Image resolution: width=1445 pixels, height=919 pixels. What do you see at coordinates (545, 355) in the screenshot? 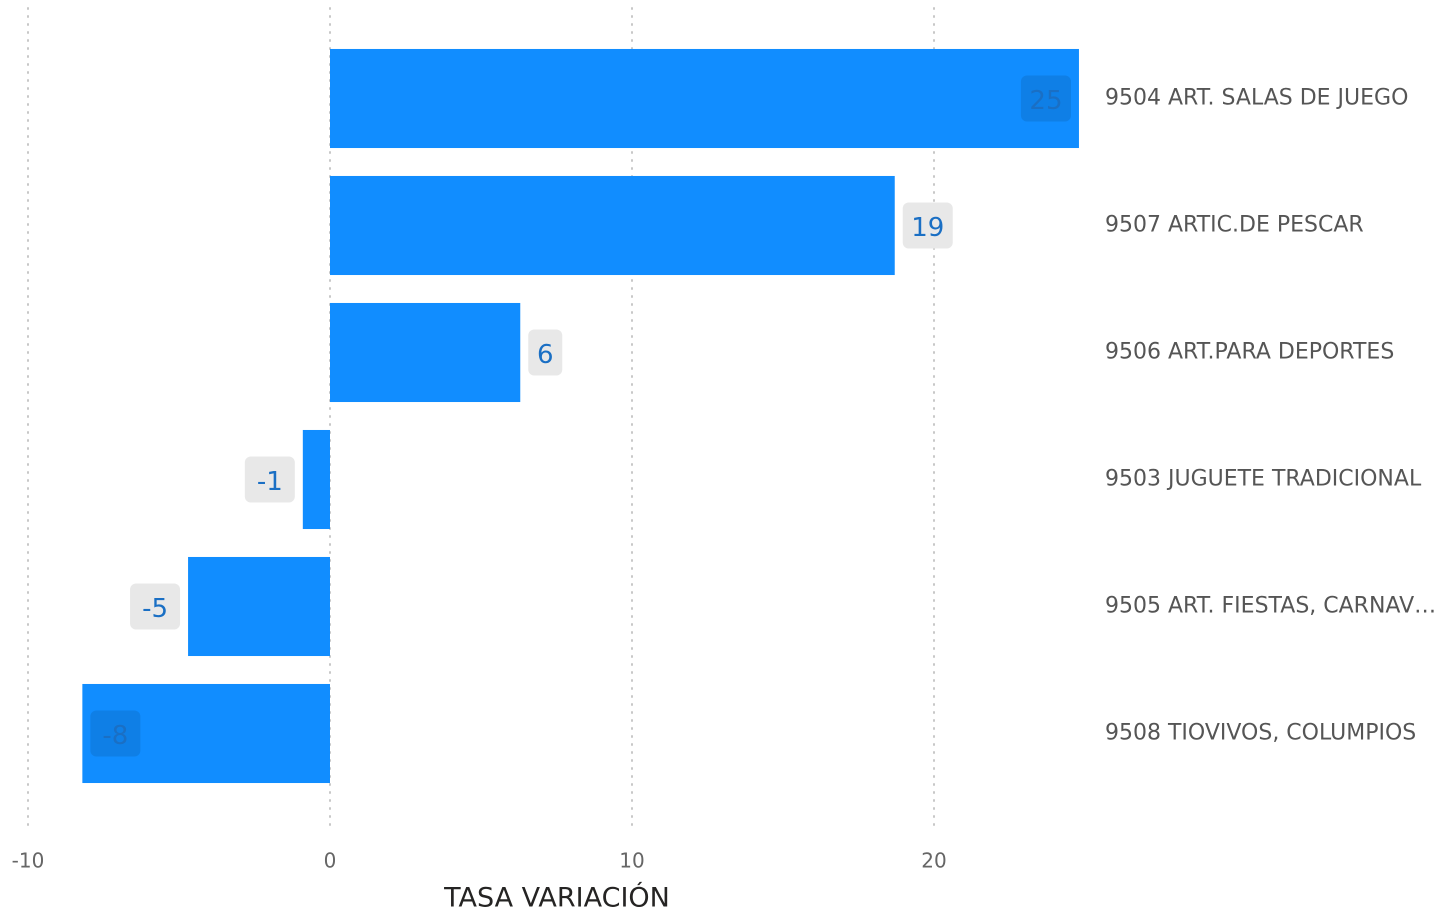
I see `data-label: 6` at bounding box center [545, 355].